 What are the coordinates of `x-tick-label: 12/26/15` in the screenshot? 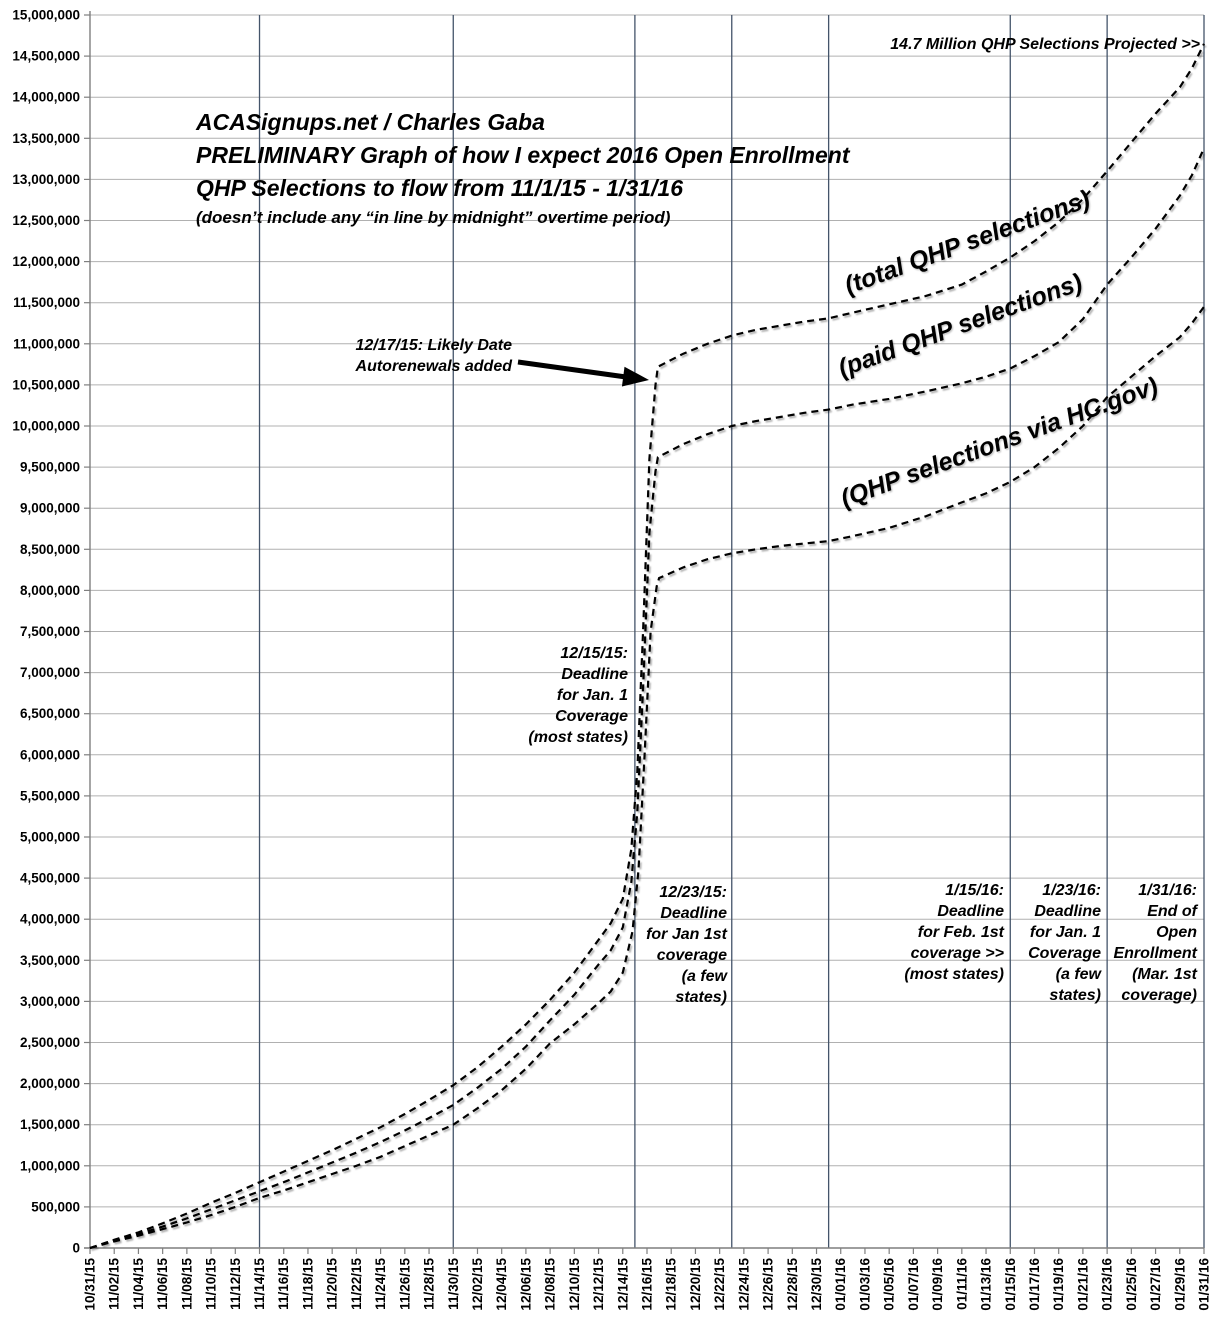 It's located at (768, 1284).